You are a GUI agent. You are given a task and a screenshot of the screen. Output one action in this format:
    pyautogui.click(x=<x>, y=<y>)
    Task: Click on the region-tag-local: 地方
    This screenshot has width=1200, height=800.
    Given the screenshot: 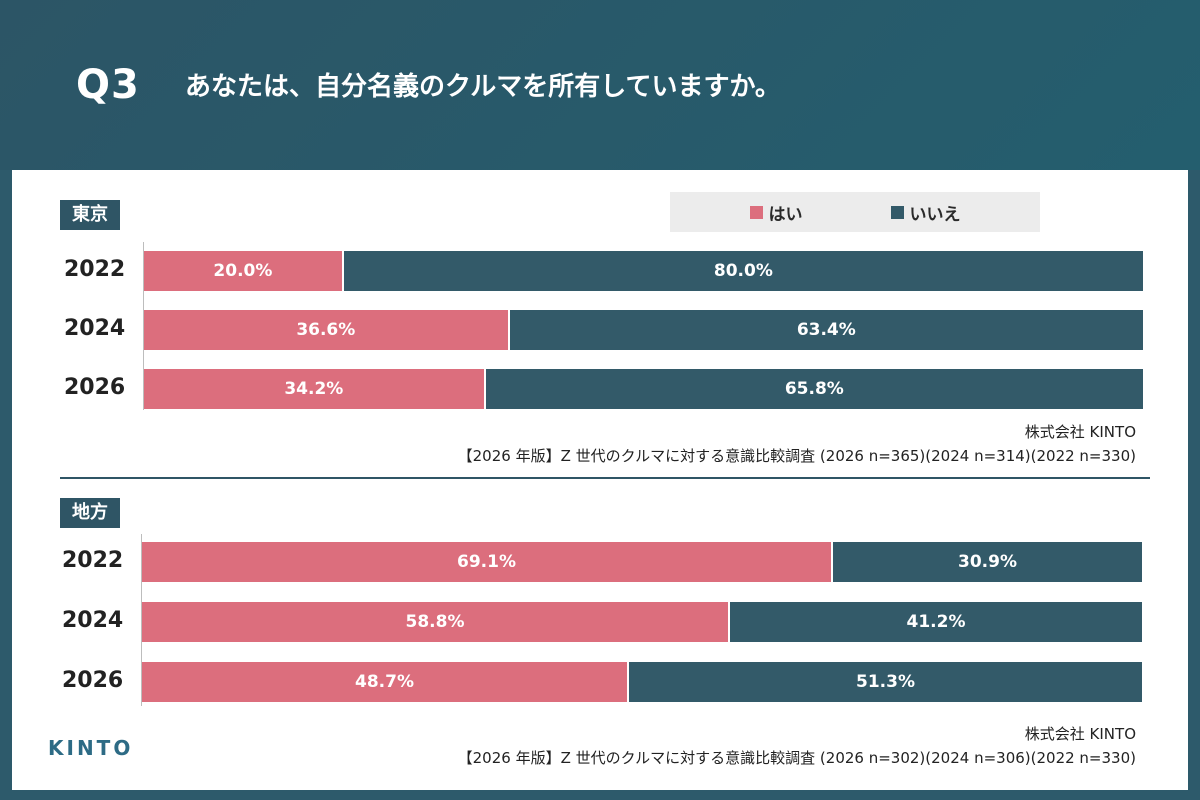 What is the action you would take?
    pyautogui.click(x=90, y=513)
    